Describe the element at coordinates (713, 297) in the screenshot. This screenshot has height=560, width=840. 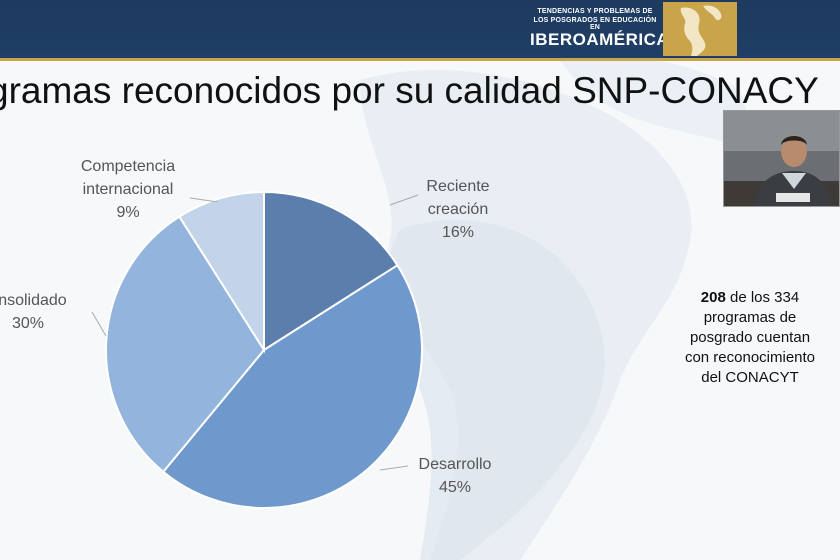
I see `side-note-count: 208` at that location.